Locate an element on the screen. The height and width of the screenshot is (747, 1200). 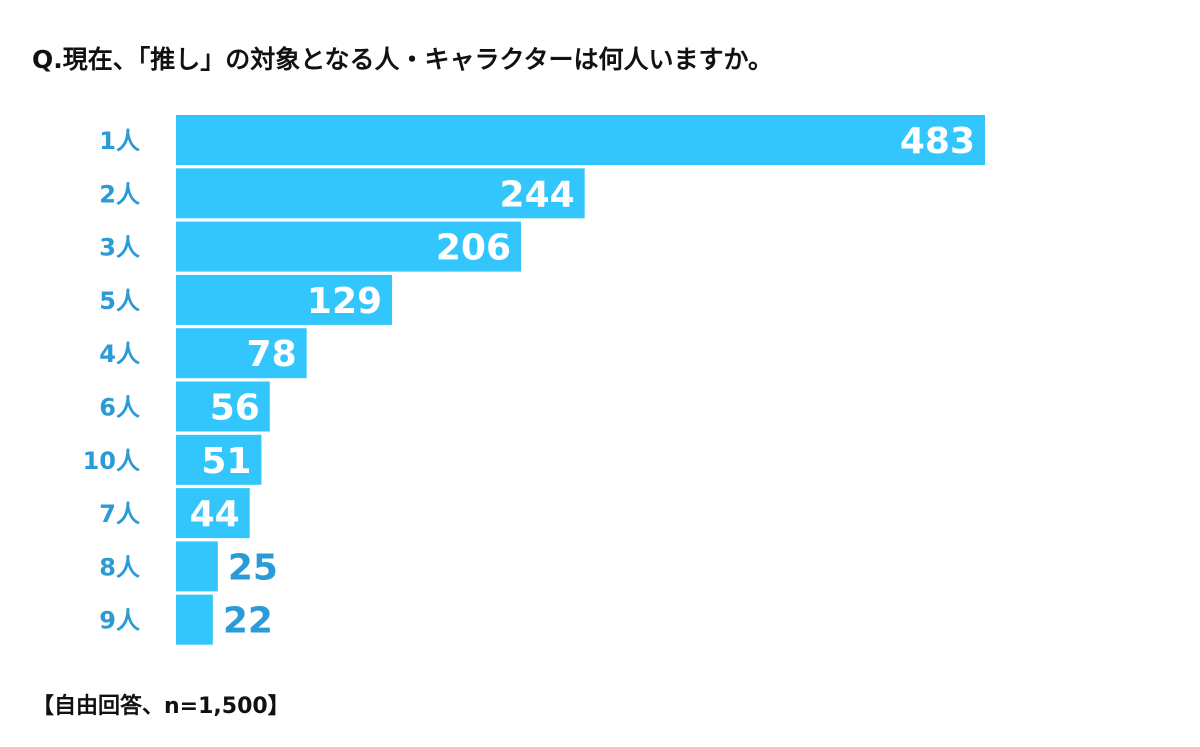
value-label: 129 is located at coordinates (344, 301).